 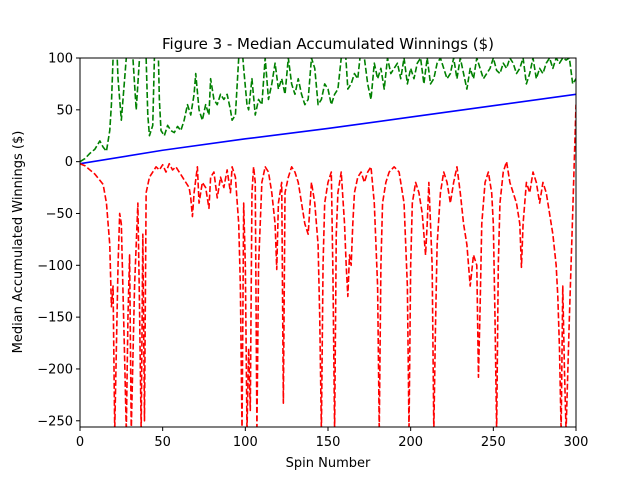 I want to click on y-tick-label: −250, so click(x=55, y=421).